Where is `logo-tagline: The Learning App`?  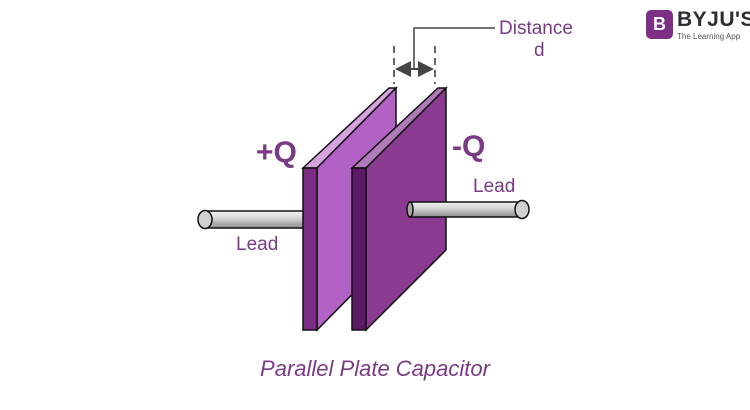 logo-tagline: The Learning App is located at coordinates (709, 36).